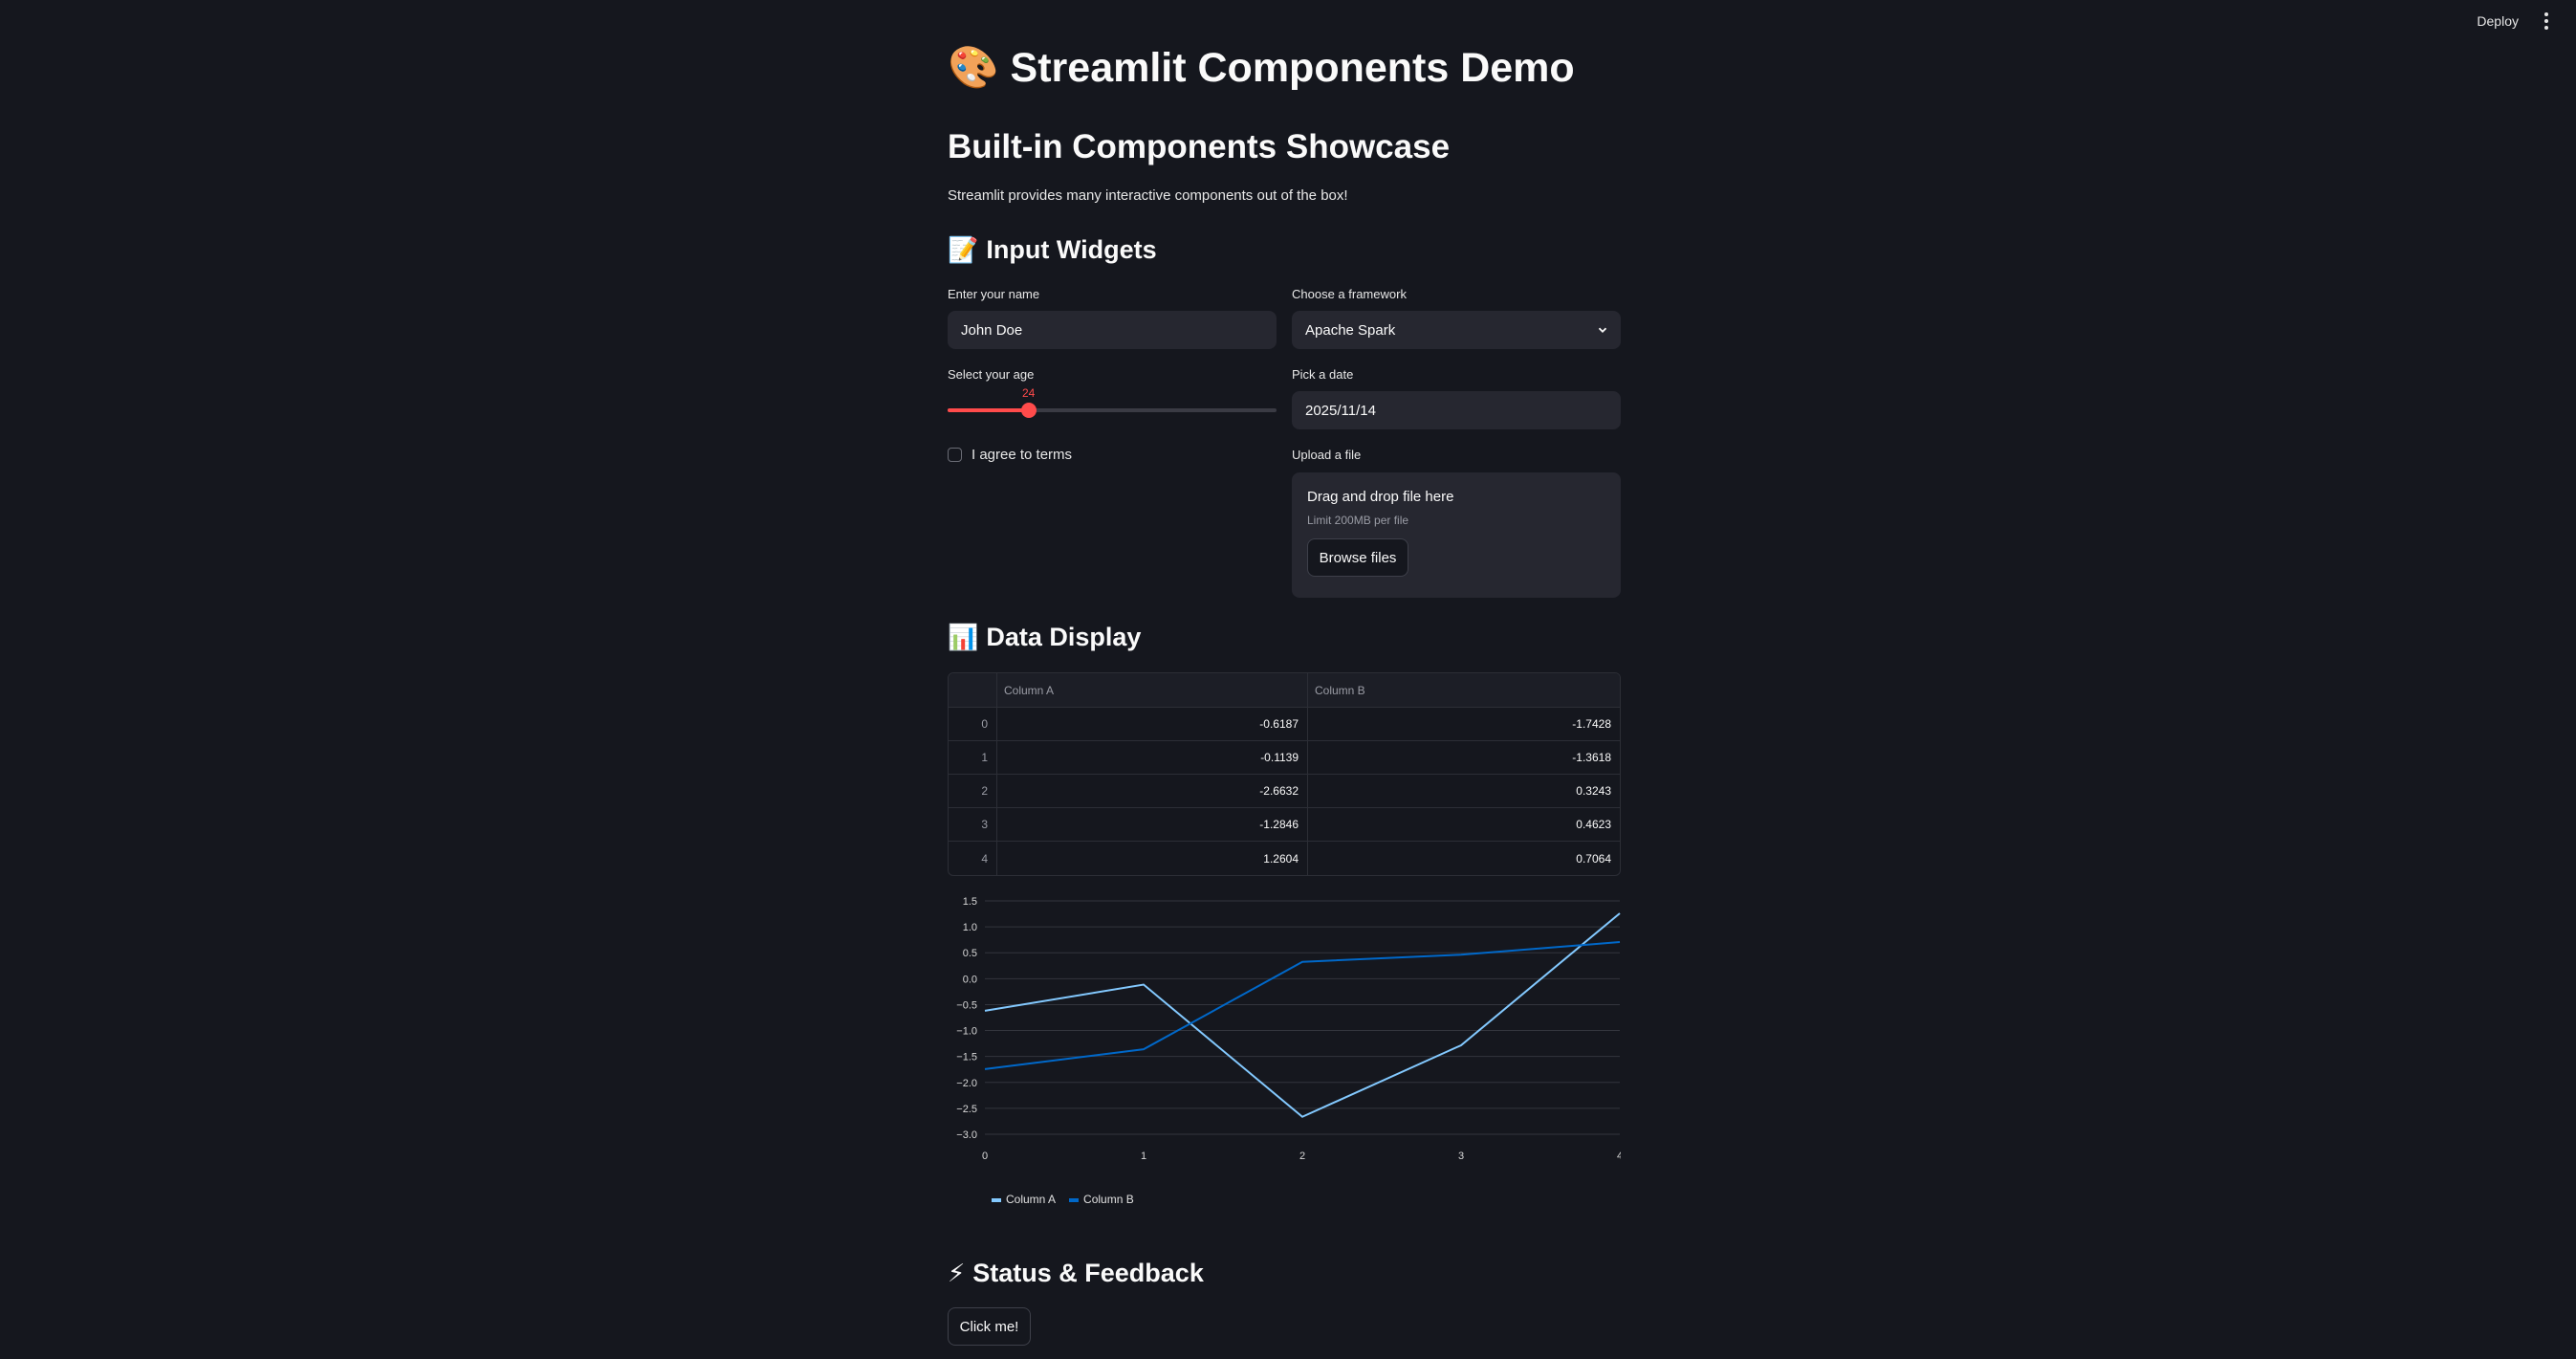  I want to click on age-slider-fill, so click(988, 410).